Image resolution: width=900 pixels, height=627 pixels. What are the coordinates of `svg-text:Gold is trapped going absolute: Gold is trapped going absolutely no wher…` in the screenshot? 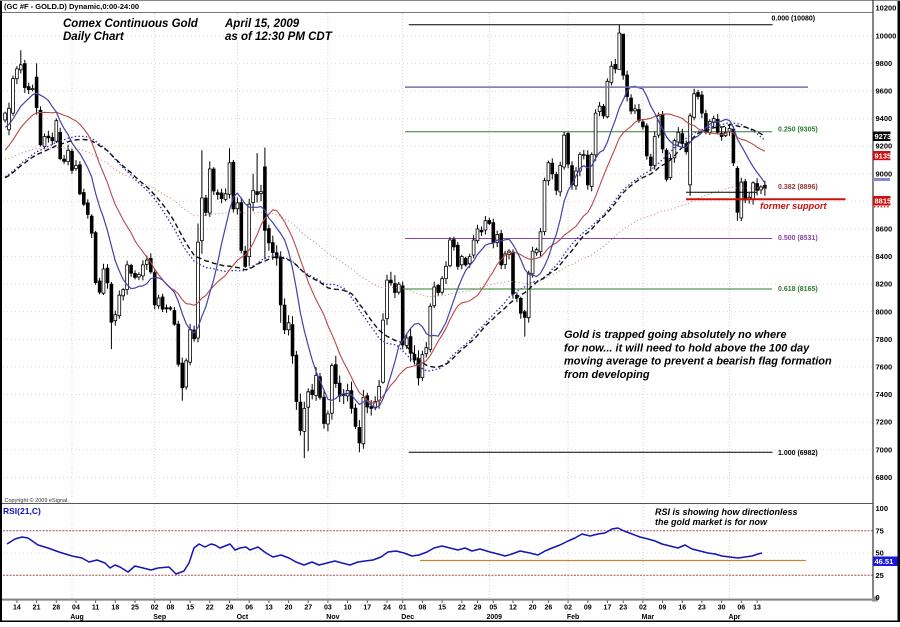 It's located at (675, 335).